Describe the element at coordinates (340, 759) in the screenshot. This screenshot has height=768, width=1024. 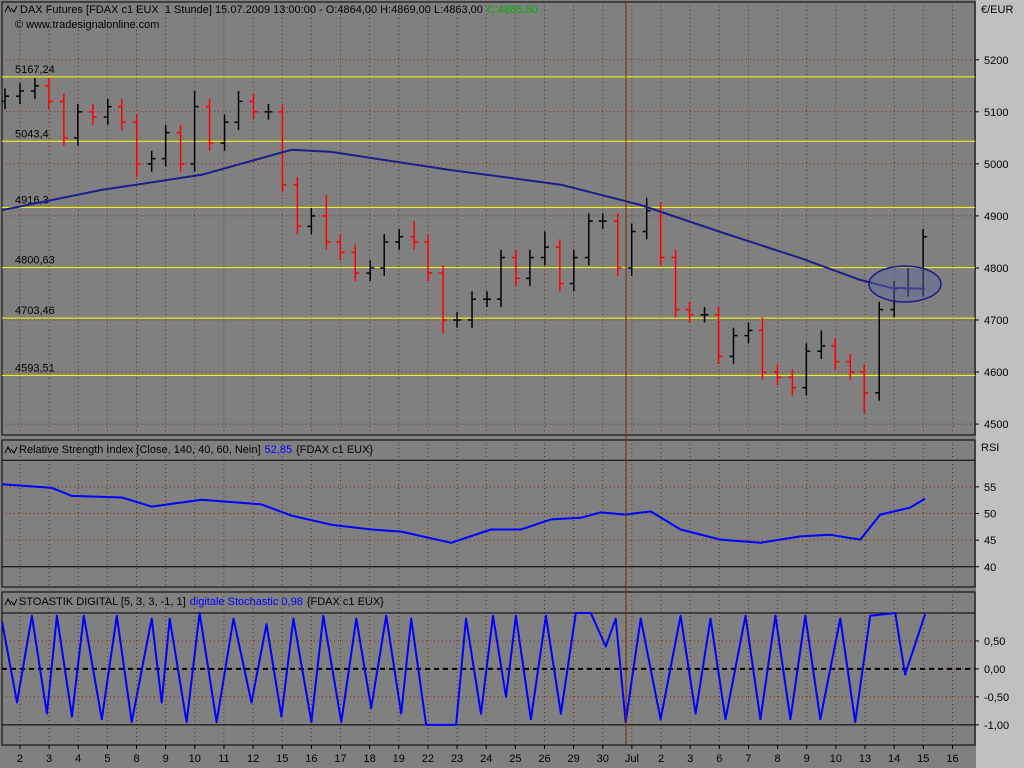
I see `x-tick-label: 17` at that location.